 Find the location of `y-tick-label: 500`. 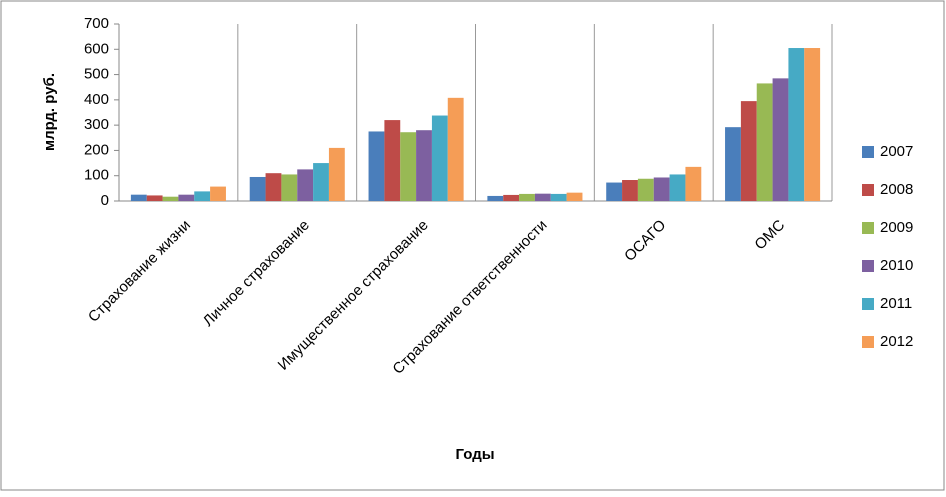

y-tick-label: 500 is located at coordinates (96, 74).